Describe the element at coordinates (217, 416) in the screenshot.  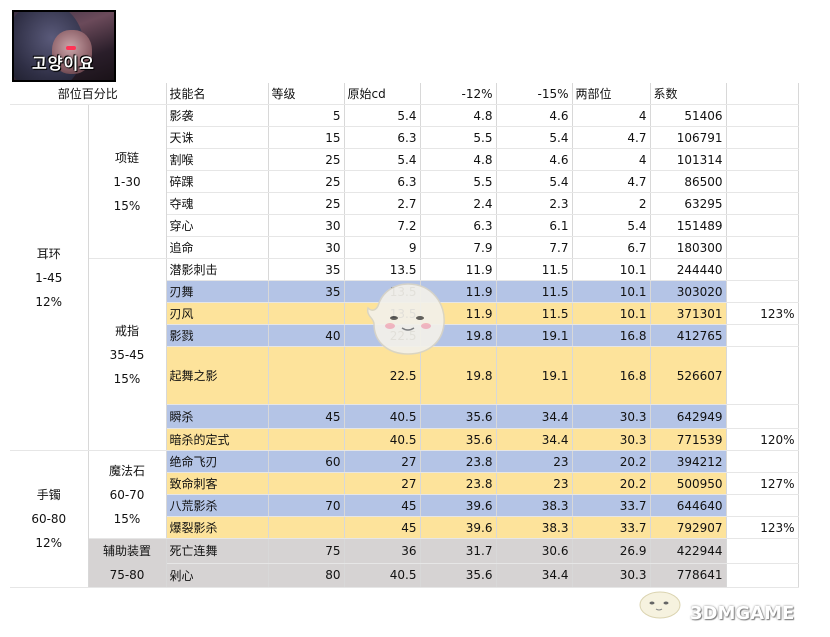
I see `skill-name-cell: 瞬杀` at that location.